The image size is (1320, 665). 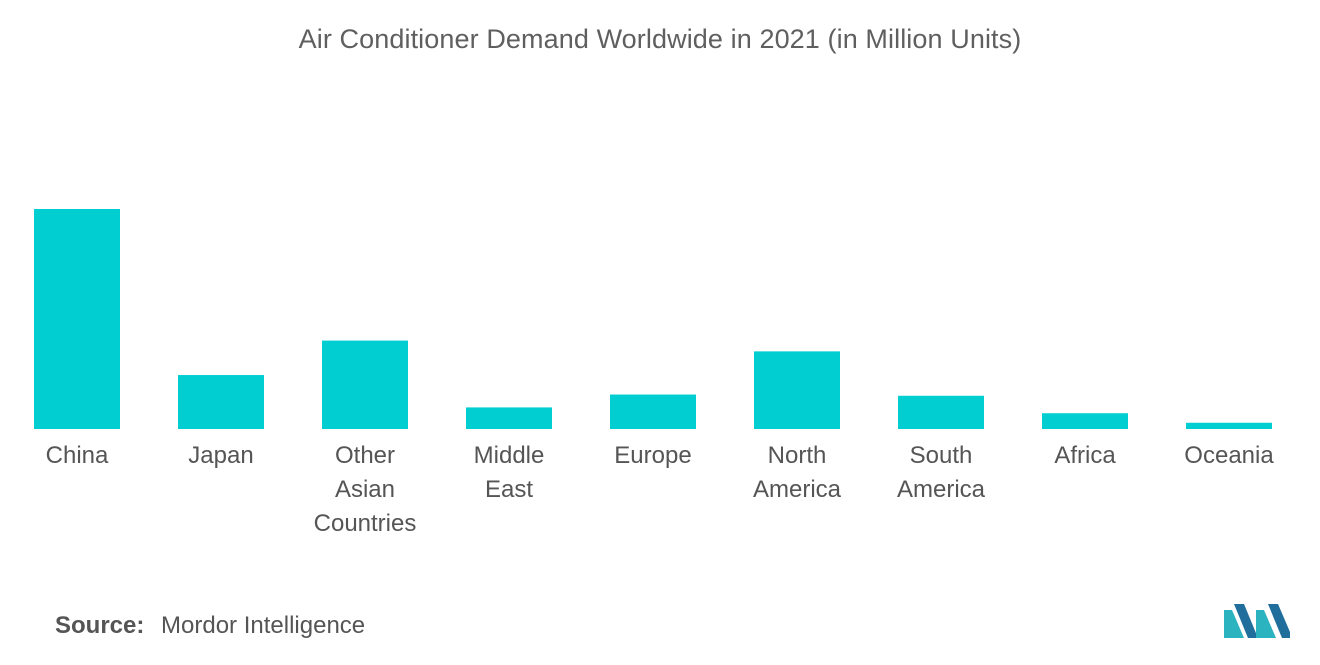 I want to click on source-footer: Source: Mordor Intelligence, so click(x=210, y=626).